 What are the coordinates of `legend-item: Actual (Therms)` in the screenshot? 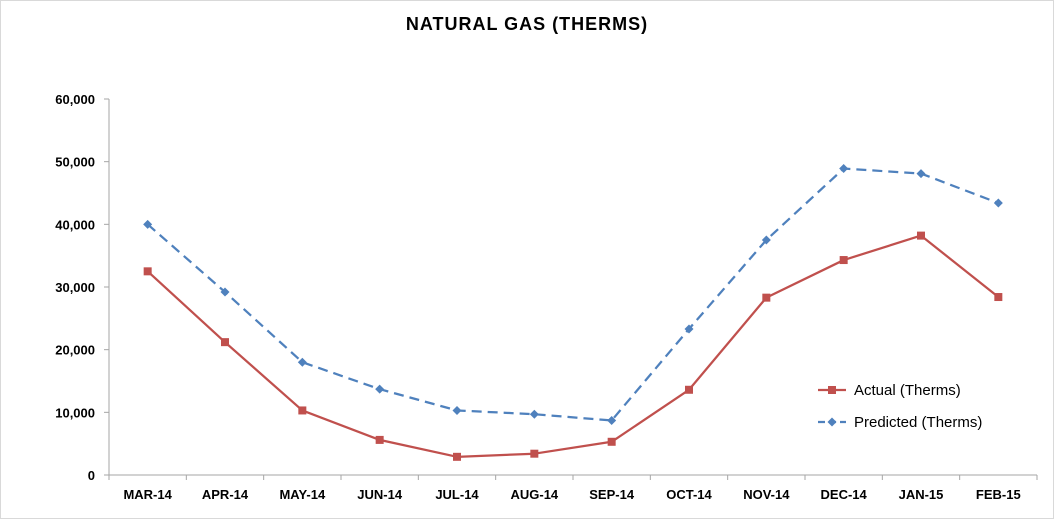 It's located at (889, 390).